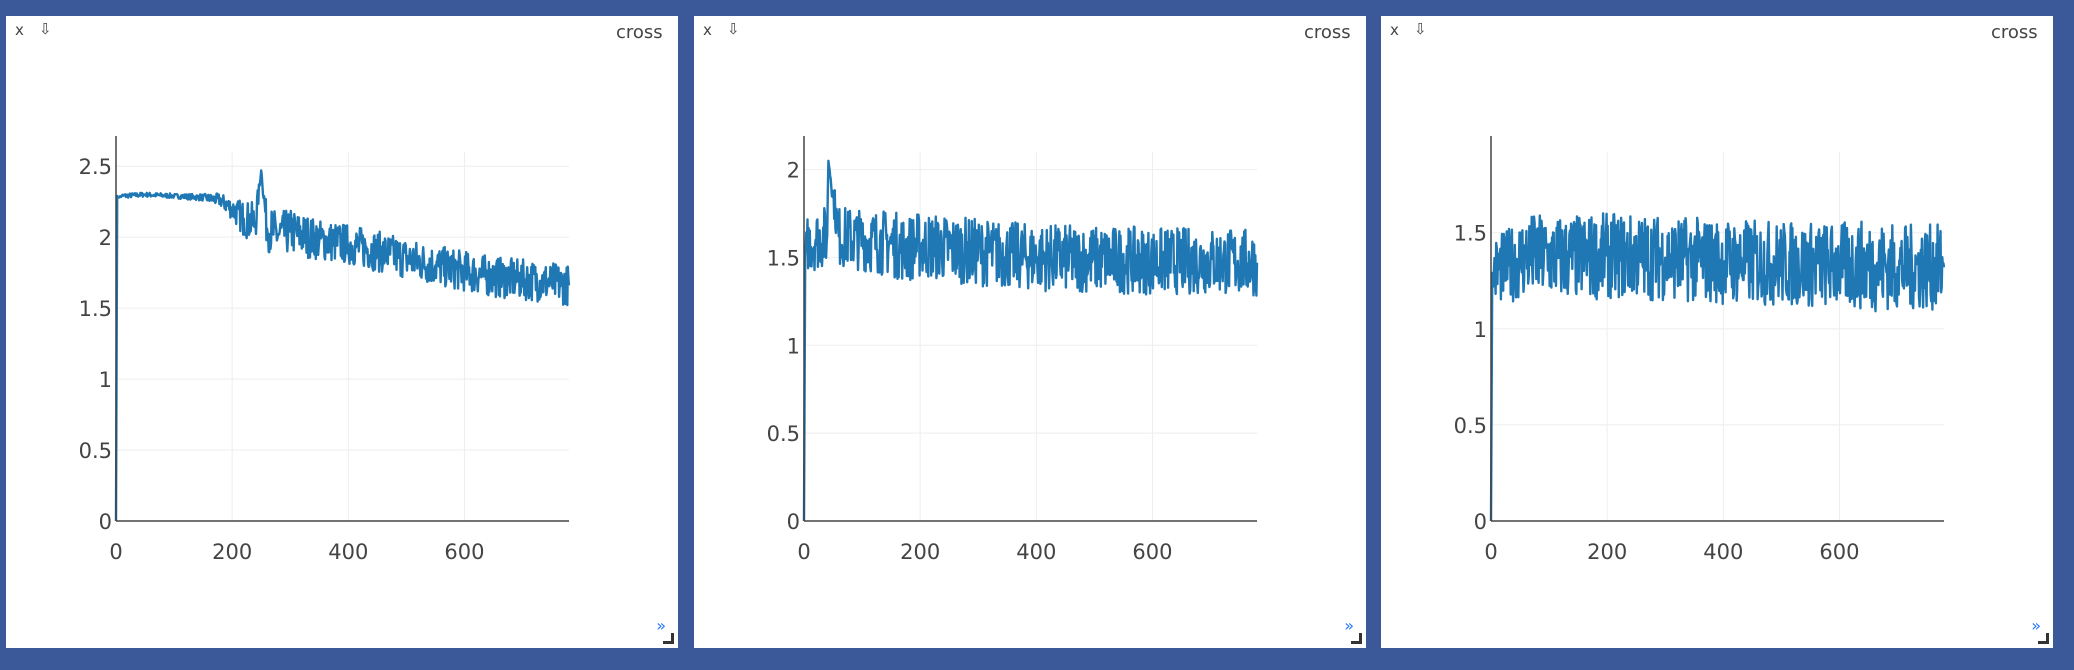 This screenshot has height=670, width=2074. What do you see at coordinates (95, 167) in the screenshot?
I see `y-tick-label: 2.5` at bounding box center [95, 167].